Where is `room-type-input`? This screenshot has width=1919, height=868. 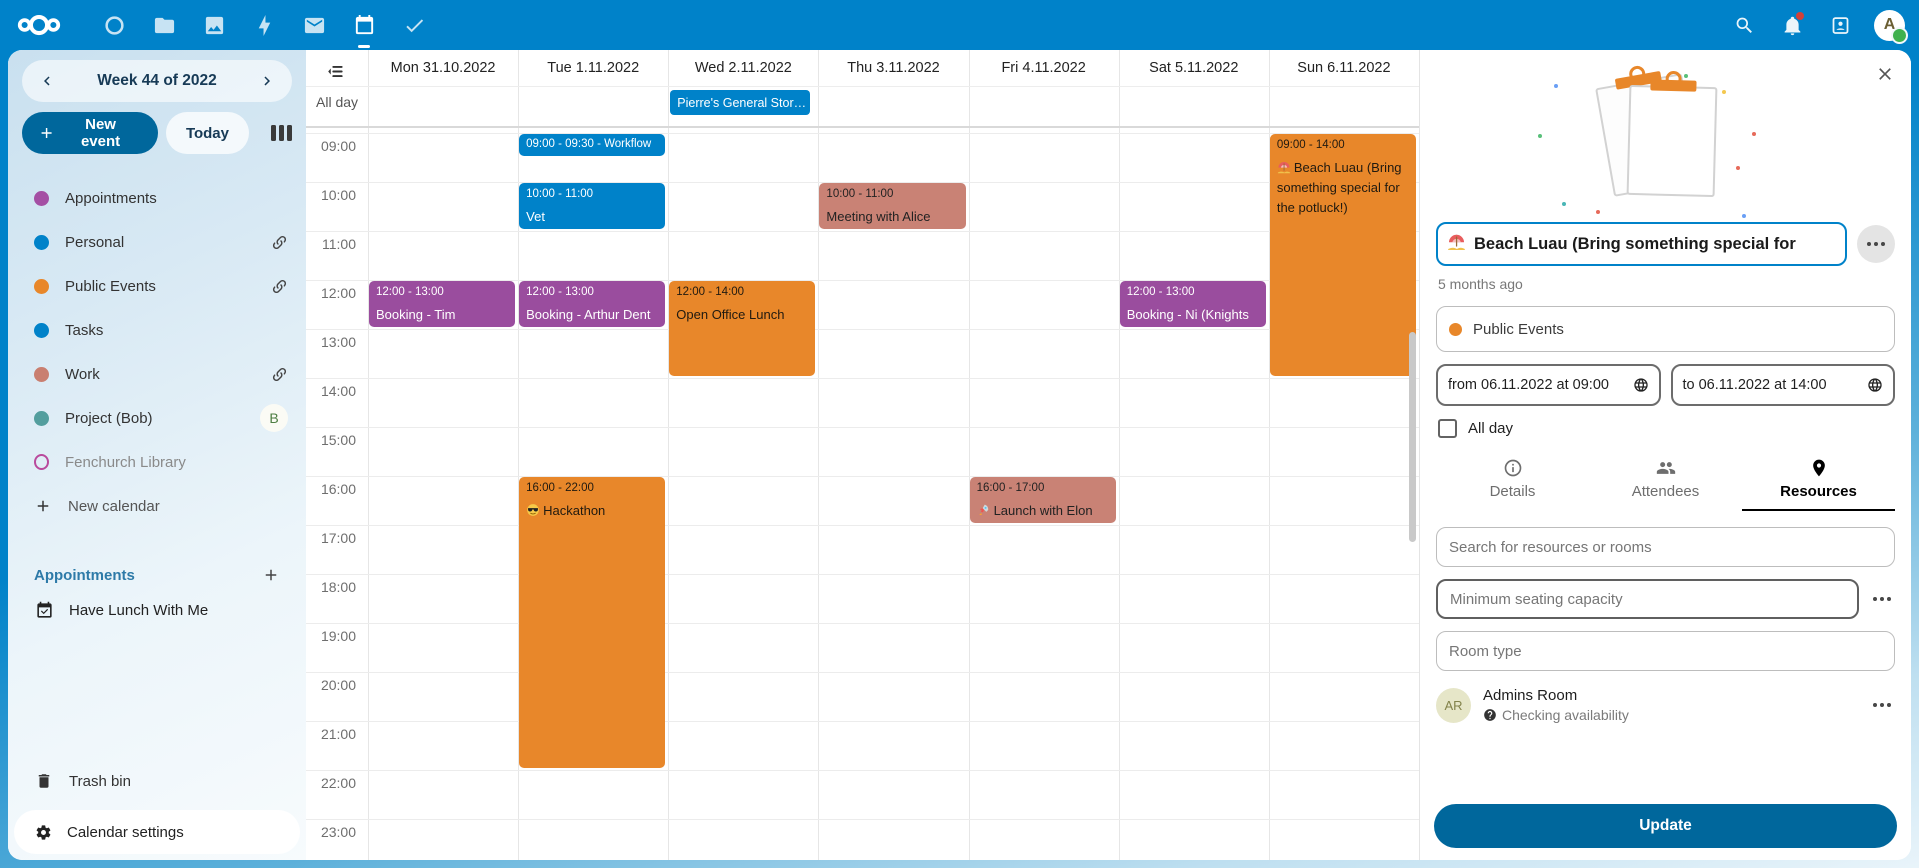 room-type-input is located at coordinates (1665, 651).